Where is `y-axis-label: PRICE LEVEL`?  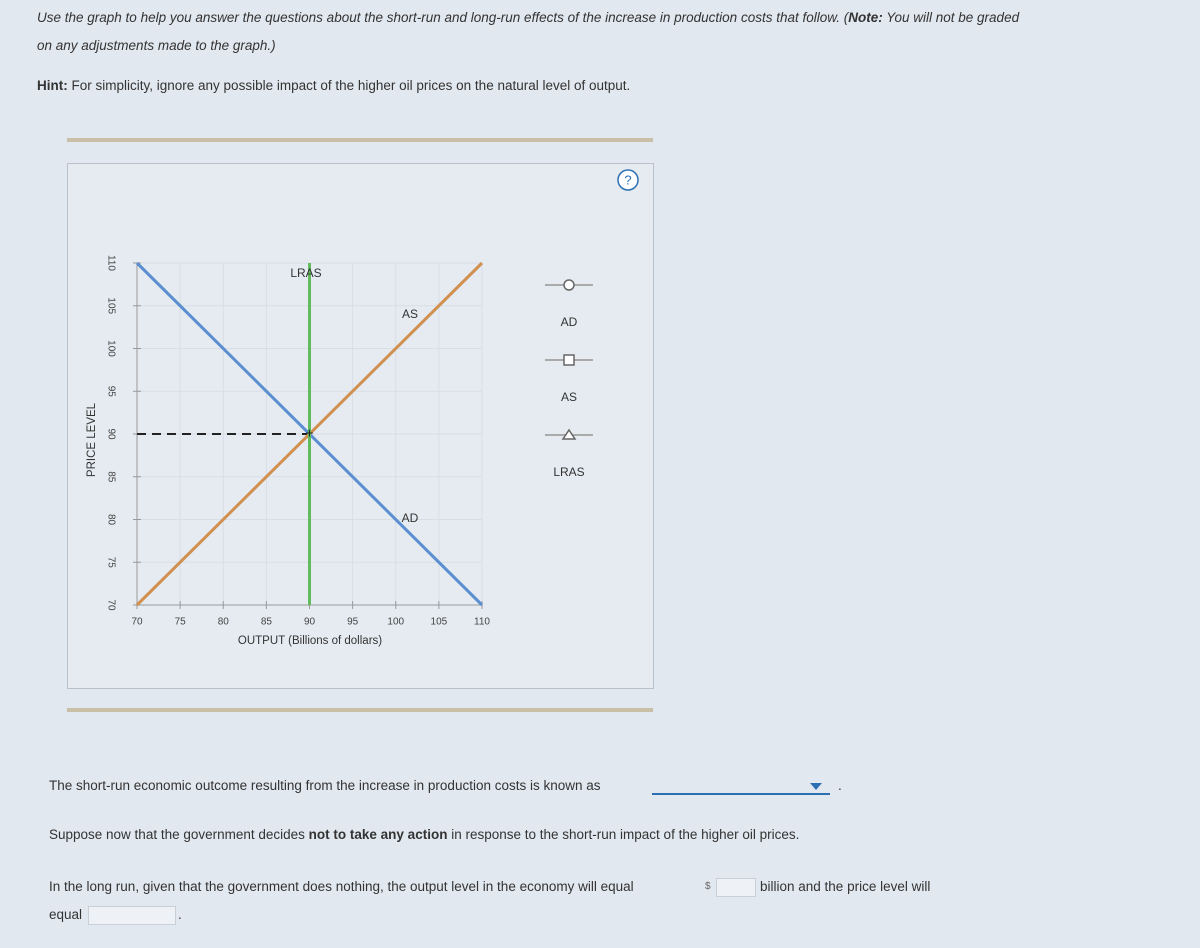 y-axis-label: PRICE LEVEL is located at coordinates (92, 439).